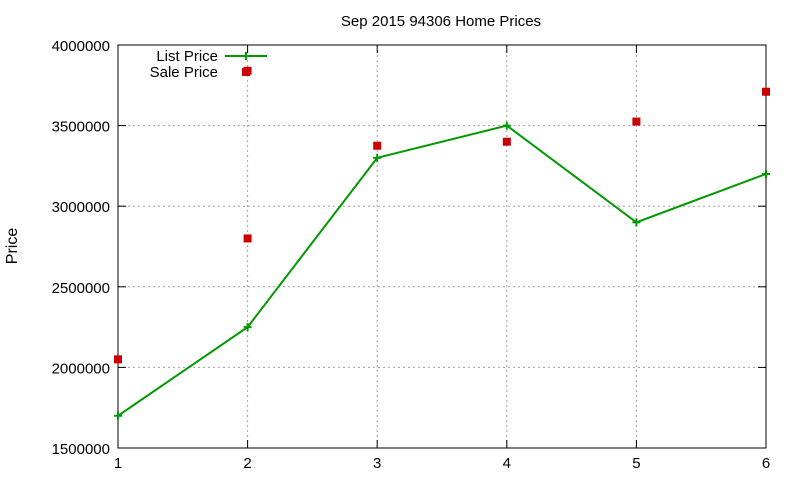  What do you see at coordinates (442, 463) in the screenshot?
I see `x-axis-tick-labels: 1 2 3 4 5 6` at bounding box center [442, 463].